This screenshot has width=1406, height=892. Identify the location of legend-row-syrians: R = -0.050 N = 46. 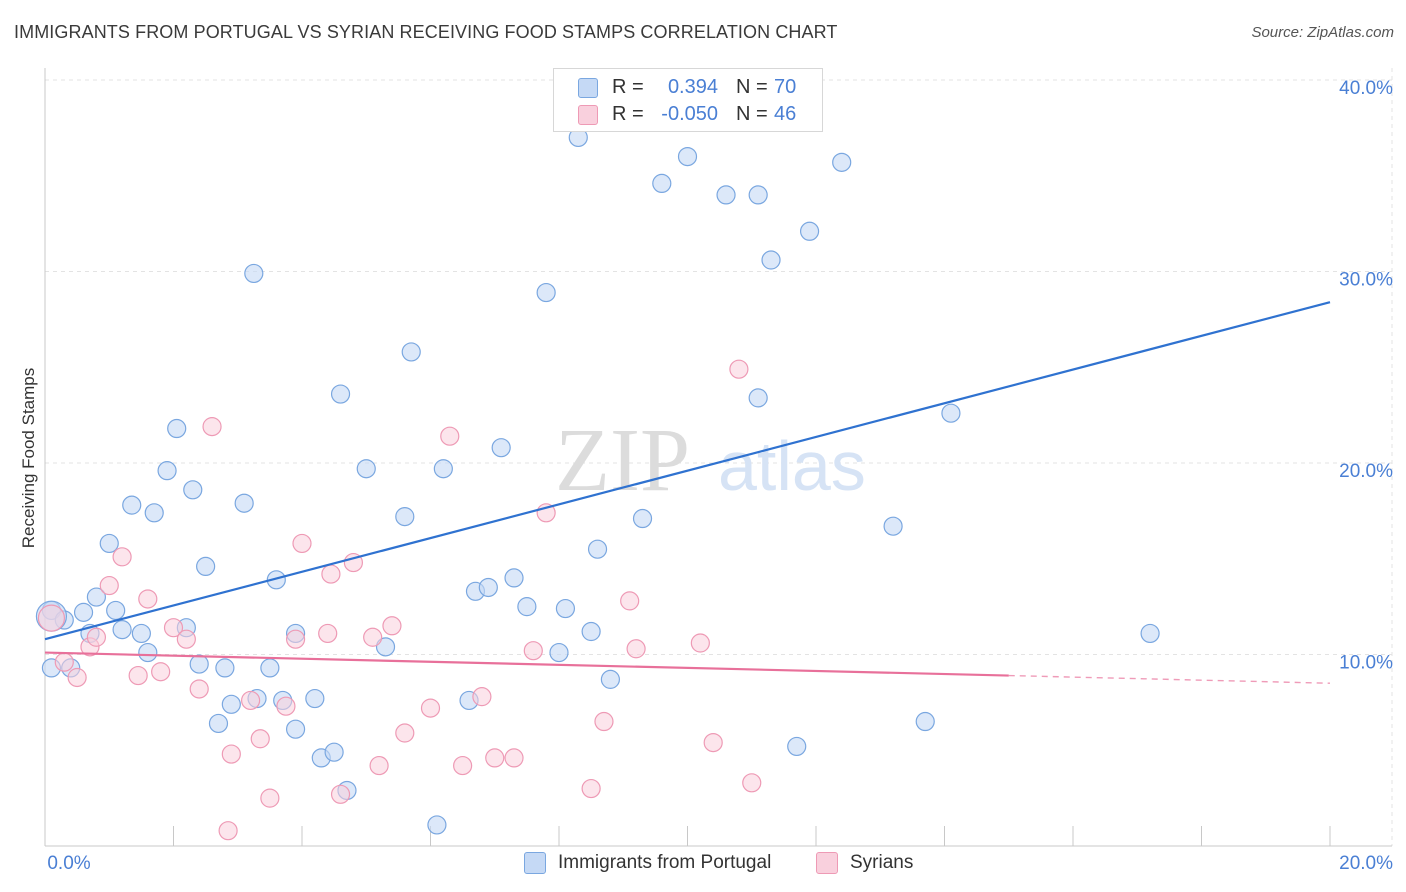
(688, 114).